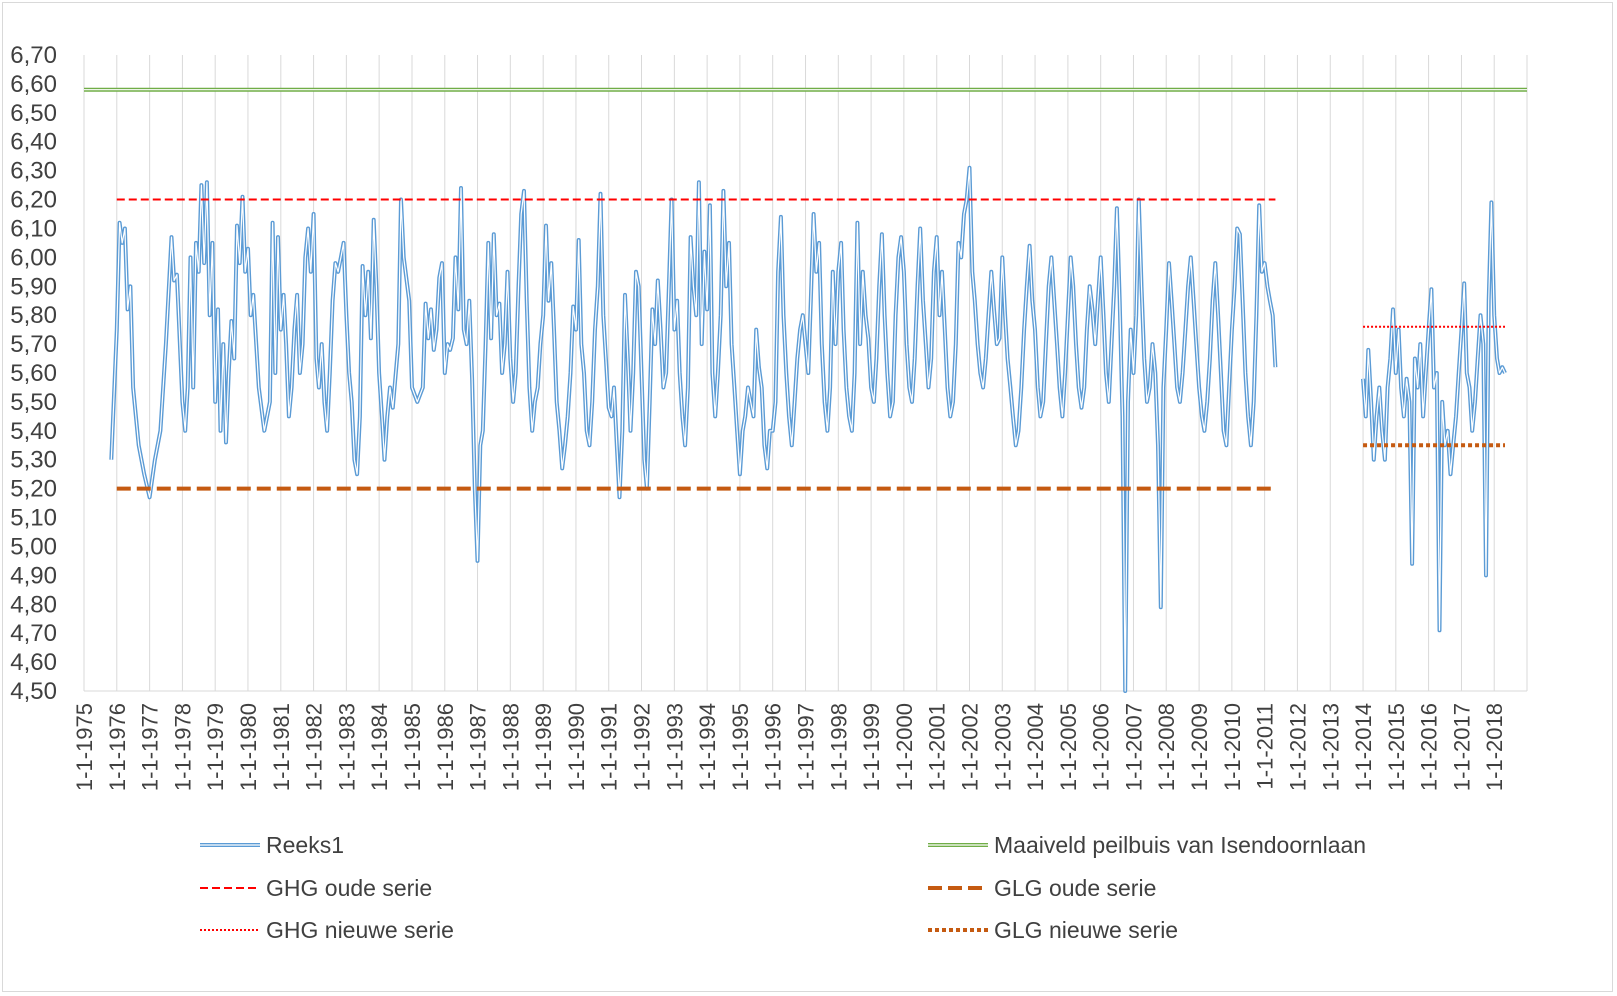 The height and width of the screenshot is (996, 1617). What do you see at coordinates (33, 344) in the screenshot?
I see `y-tick-label: 5,70` at bounding box center [33, 344].